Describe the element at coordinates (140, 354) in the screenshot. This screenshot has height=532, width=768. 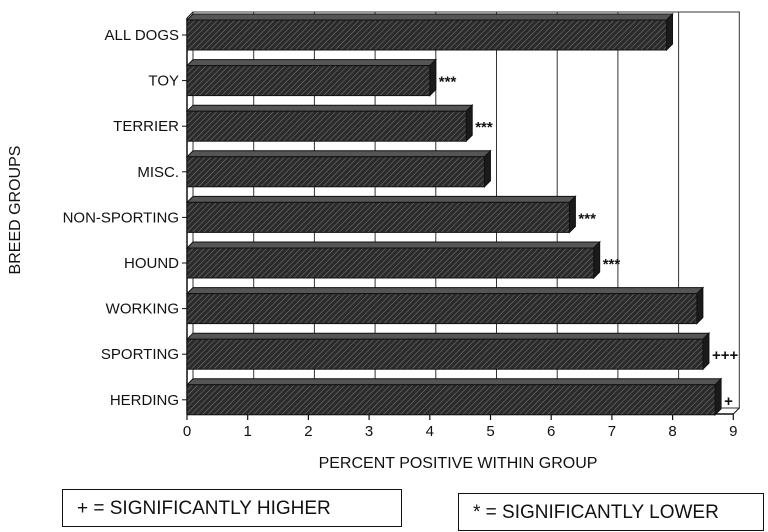
I see `category-label: SPORTING` at that location.